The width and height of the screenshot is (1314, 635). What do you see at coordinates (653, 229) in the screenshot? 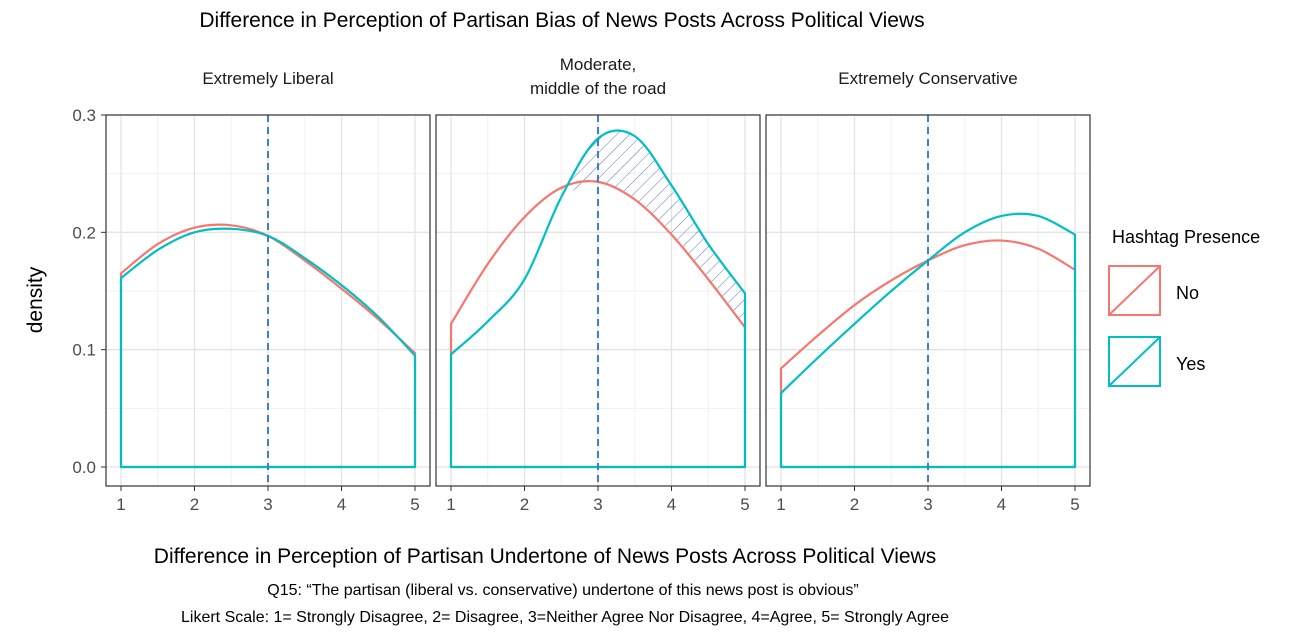
I see `difference-hatch-area` at bounding box center [653, 229].